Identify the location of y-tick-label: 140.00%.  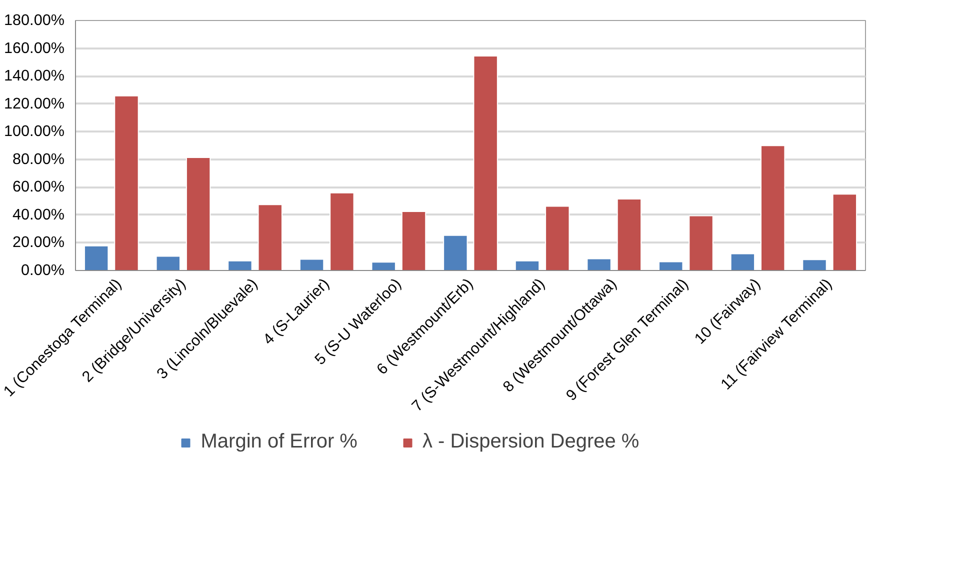
(34, 76).